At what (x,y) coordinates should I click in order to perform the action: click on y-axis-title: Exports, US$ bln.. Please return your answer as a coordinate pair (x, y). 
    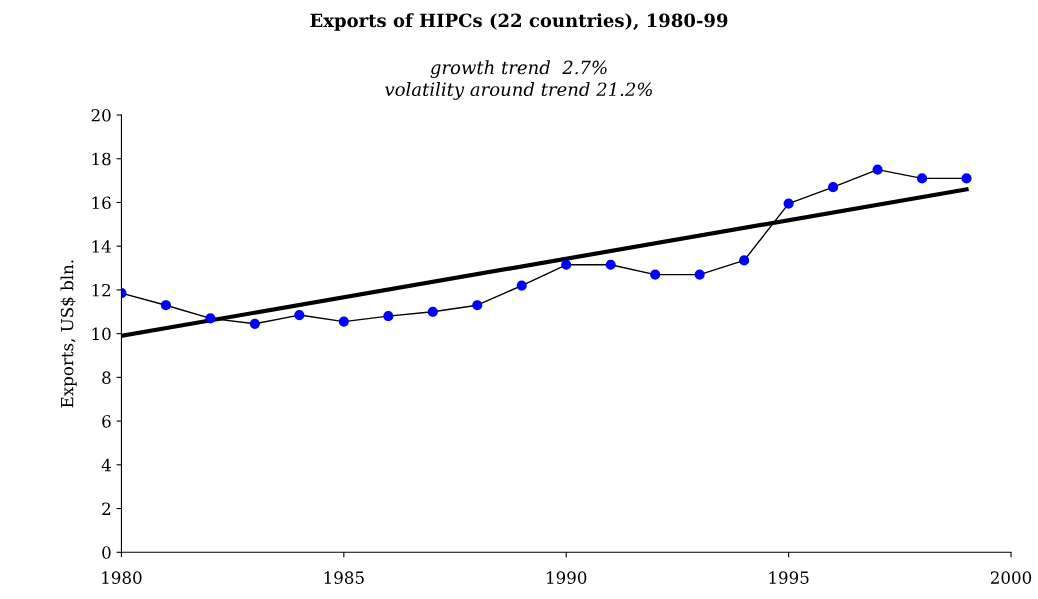
    Looking at the image, I should click on (68, 334).